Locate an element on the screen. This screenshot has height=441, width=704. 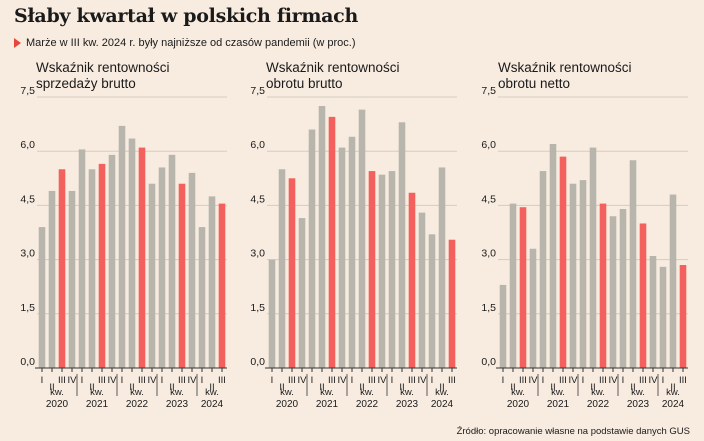
year-label: 2020 is located at coordinates (287, 404).